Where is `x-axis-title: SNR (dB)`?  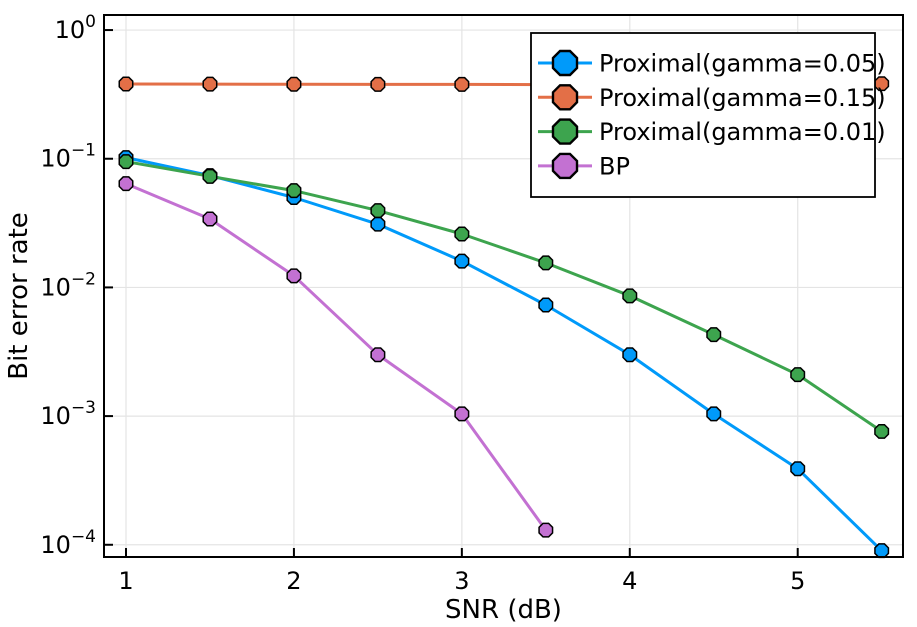
x-axis-title: SNR (dB) is located at coordinates (503, 610).